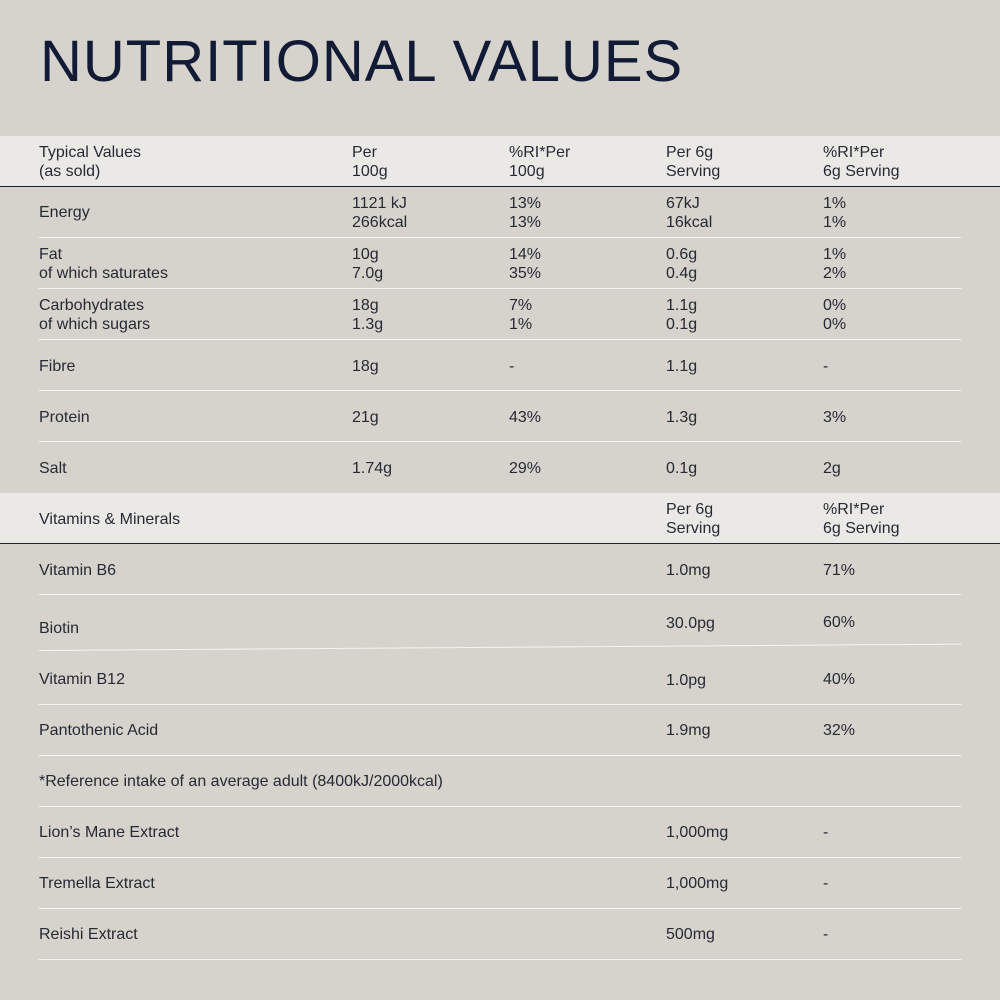 This screenshot has width=1000, height=1000. I want to click on reishi-per-6g: 500mg, so click(690, 934).